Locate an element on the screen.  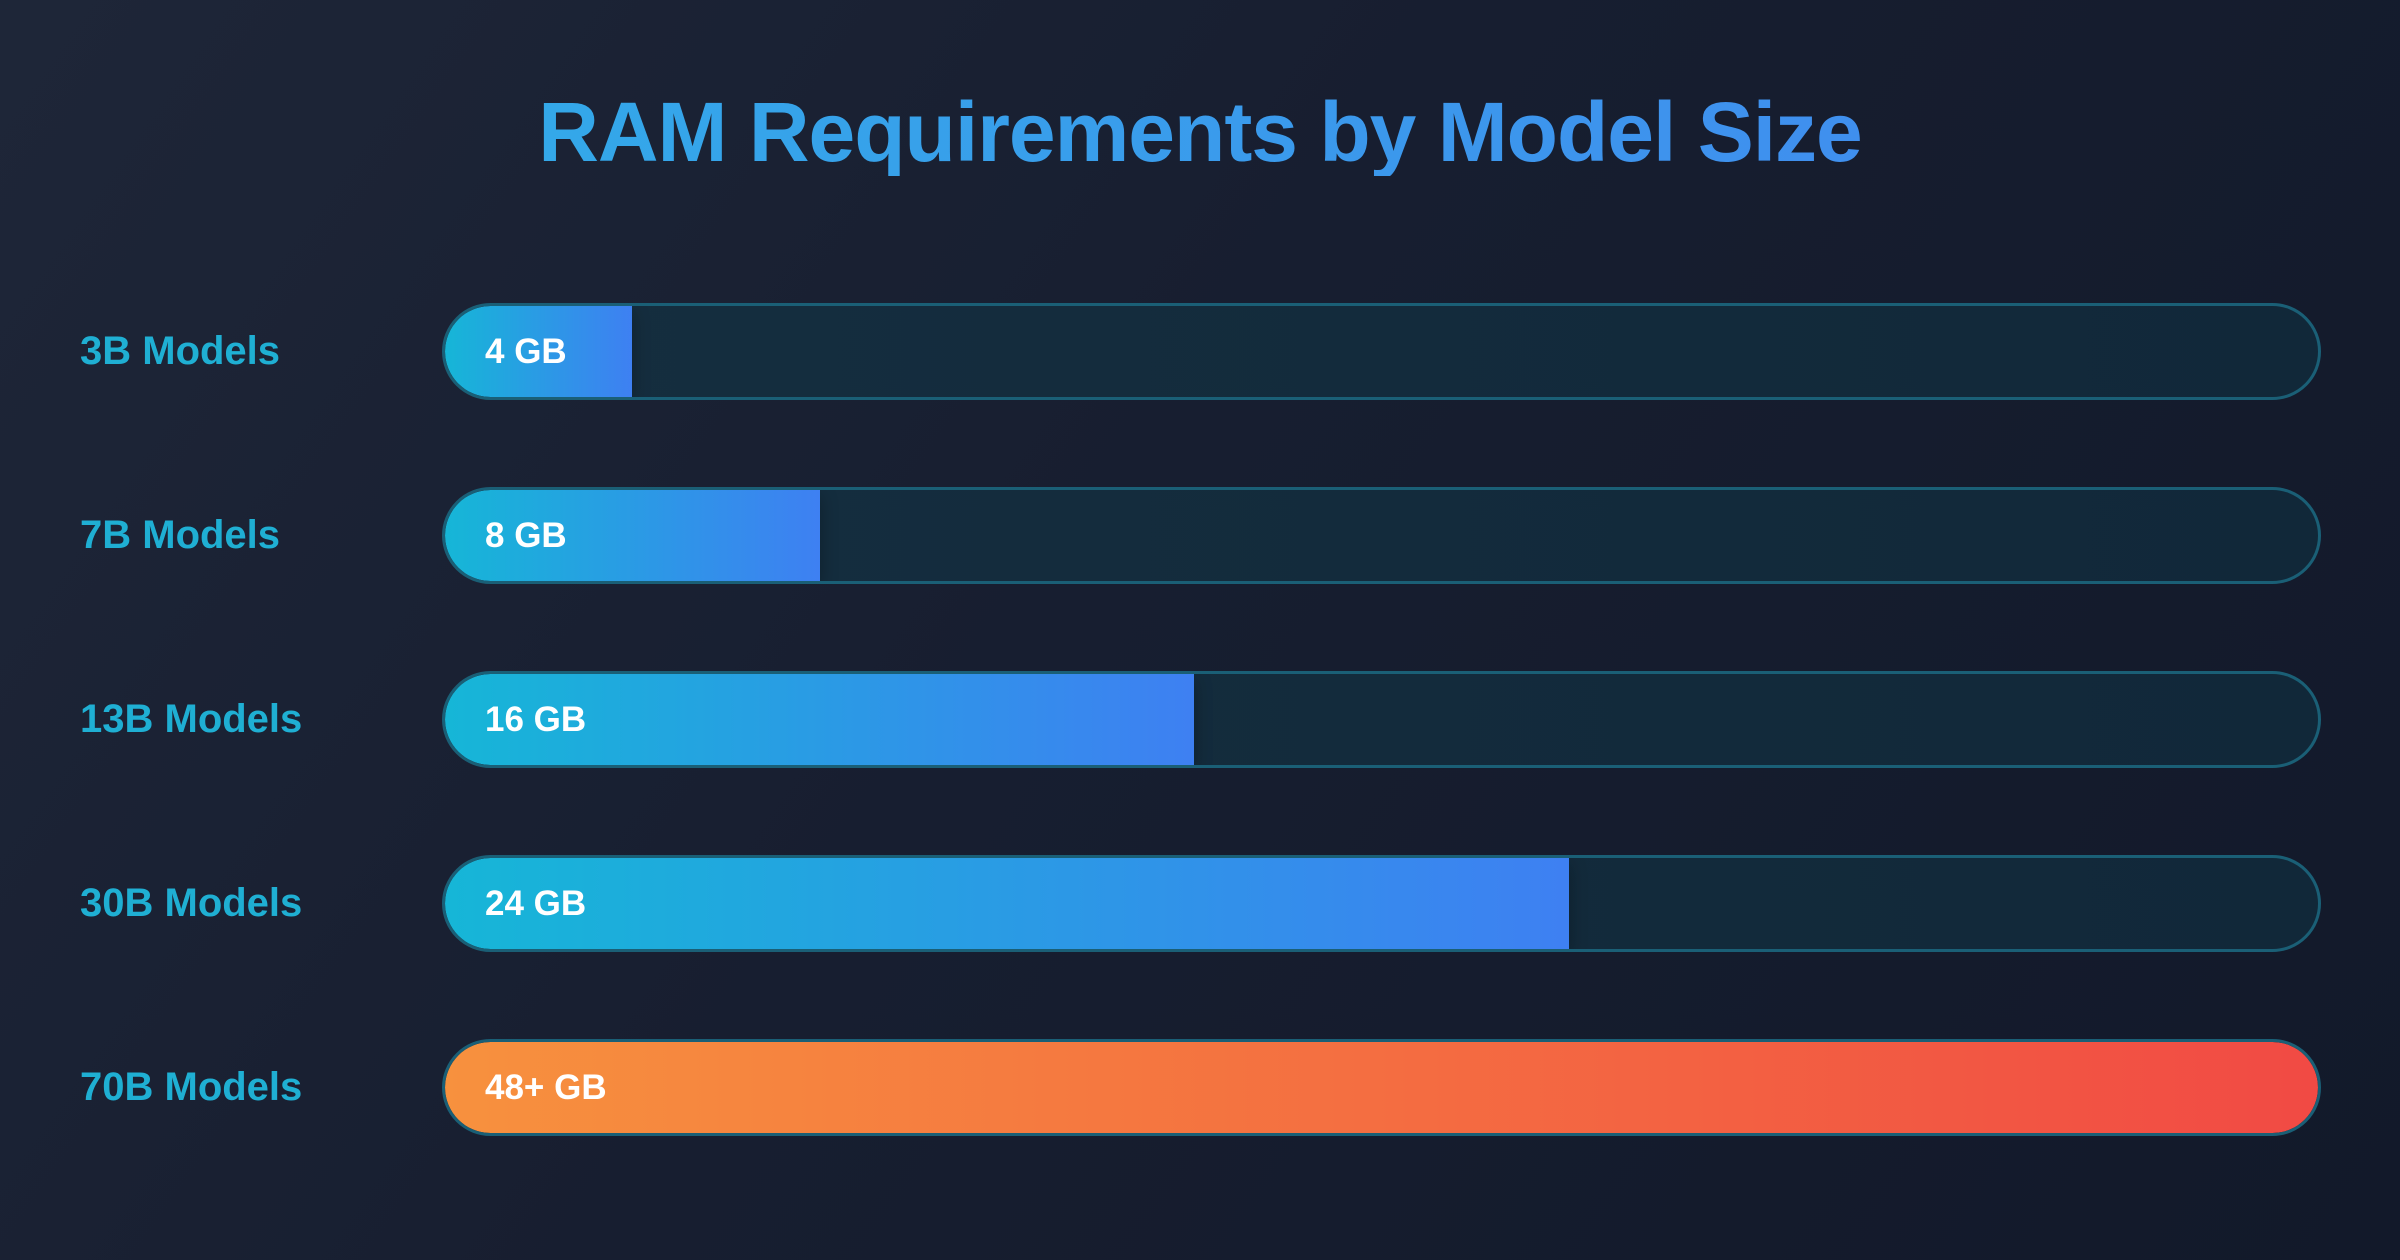
bar-value-label: 16 GB is located at coordinates (536, 719).